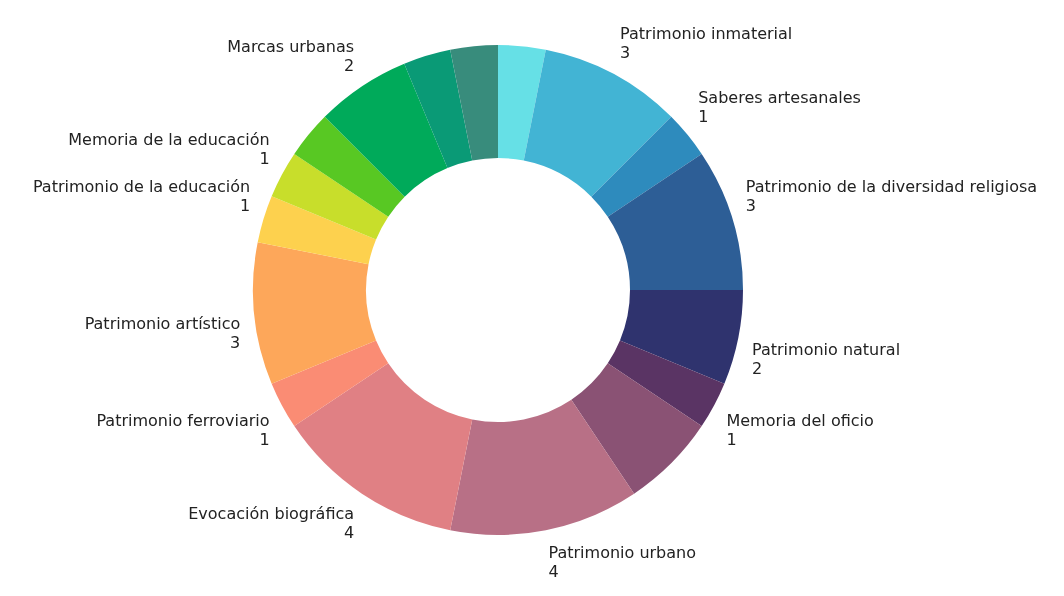 This screenshot has height=596, width=1064. I want to click on slice-label: Patrimonio artístico, so click(162, 324).